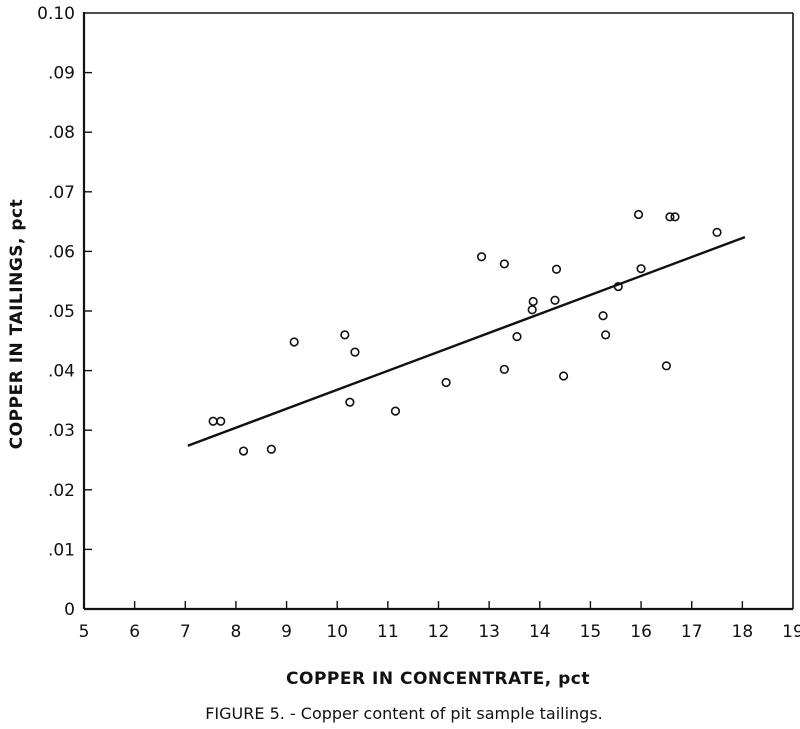  I want to click on y-tick-label: .05, so click(61, 312).